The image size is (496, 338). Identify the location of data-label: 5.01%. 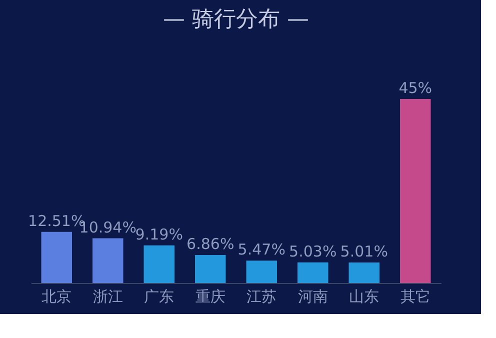
(364, 251).